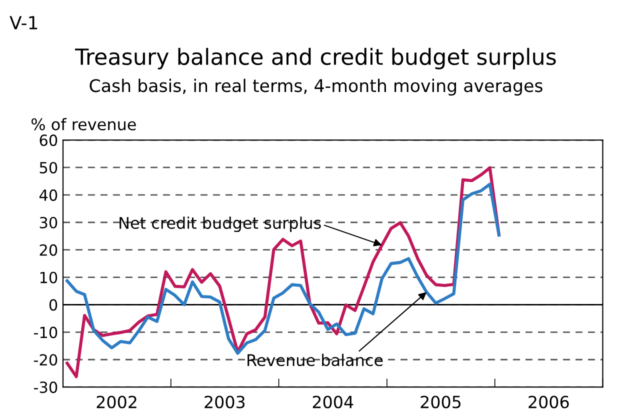 This screenshot has height=418, width=632. I want to click on y-tick-label: 40, so click(48, 195).